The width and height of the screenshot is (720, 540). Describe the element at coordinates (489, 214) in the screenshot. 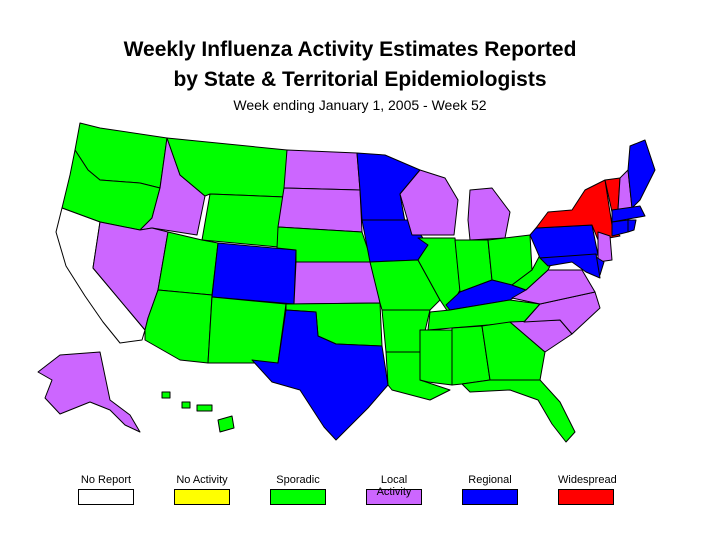

I see `state-mi` at that location.